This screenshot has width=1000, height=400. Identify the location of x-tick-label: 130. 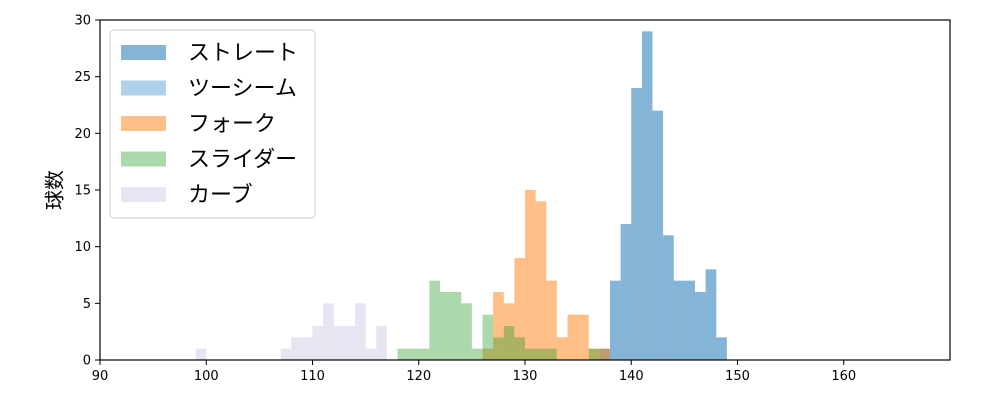
(525, 376).